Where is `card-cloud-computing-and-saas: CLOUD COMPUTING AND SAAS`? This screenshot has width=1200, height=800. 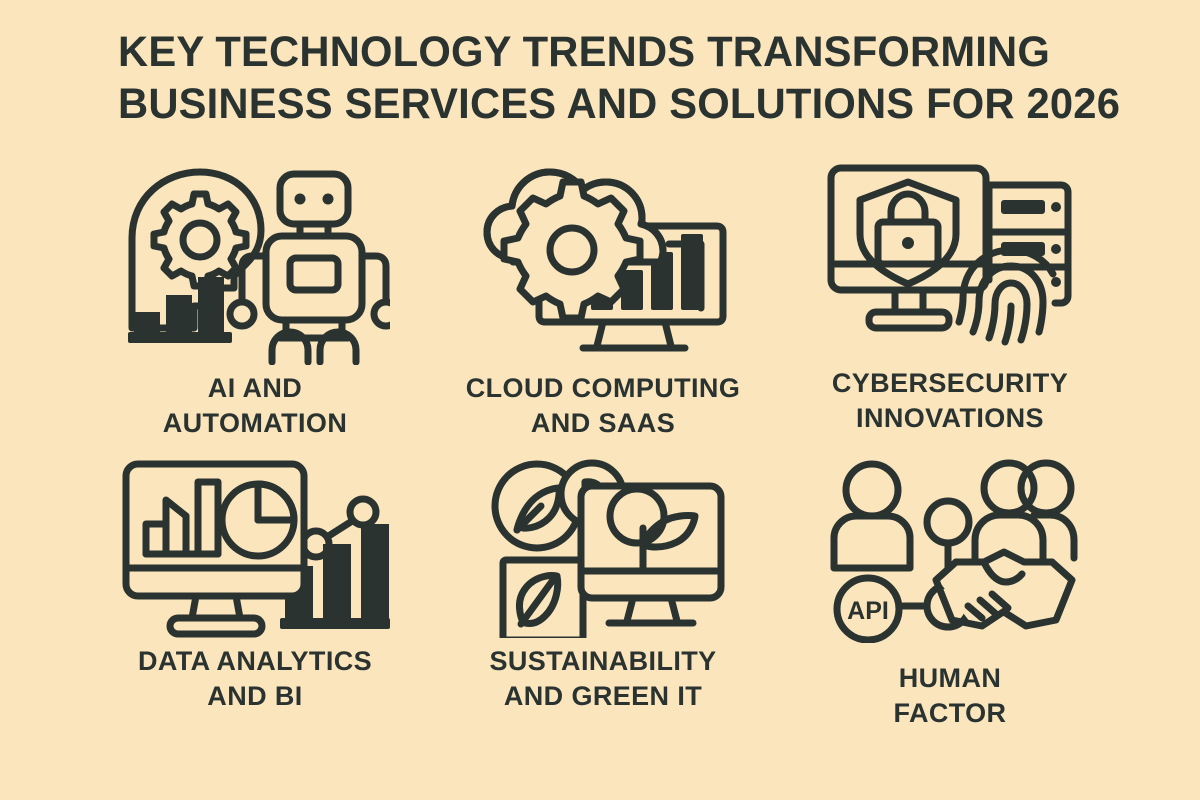
card-cloud-computing-and-saas: CLOUD COMPUTING AND SAAS is located at coordinates (603, 300).